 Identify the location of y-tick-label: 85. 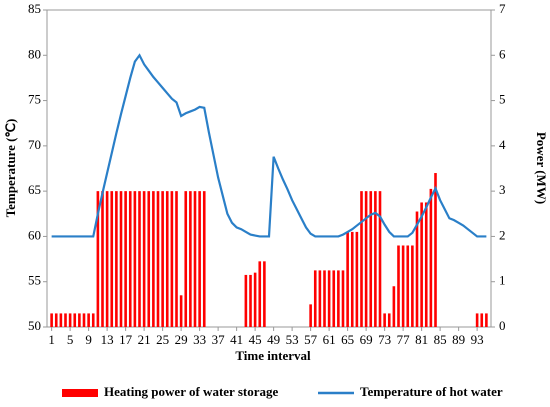
(34, 8).